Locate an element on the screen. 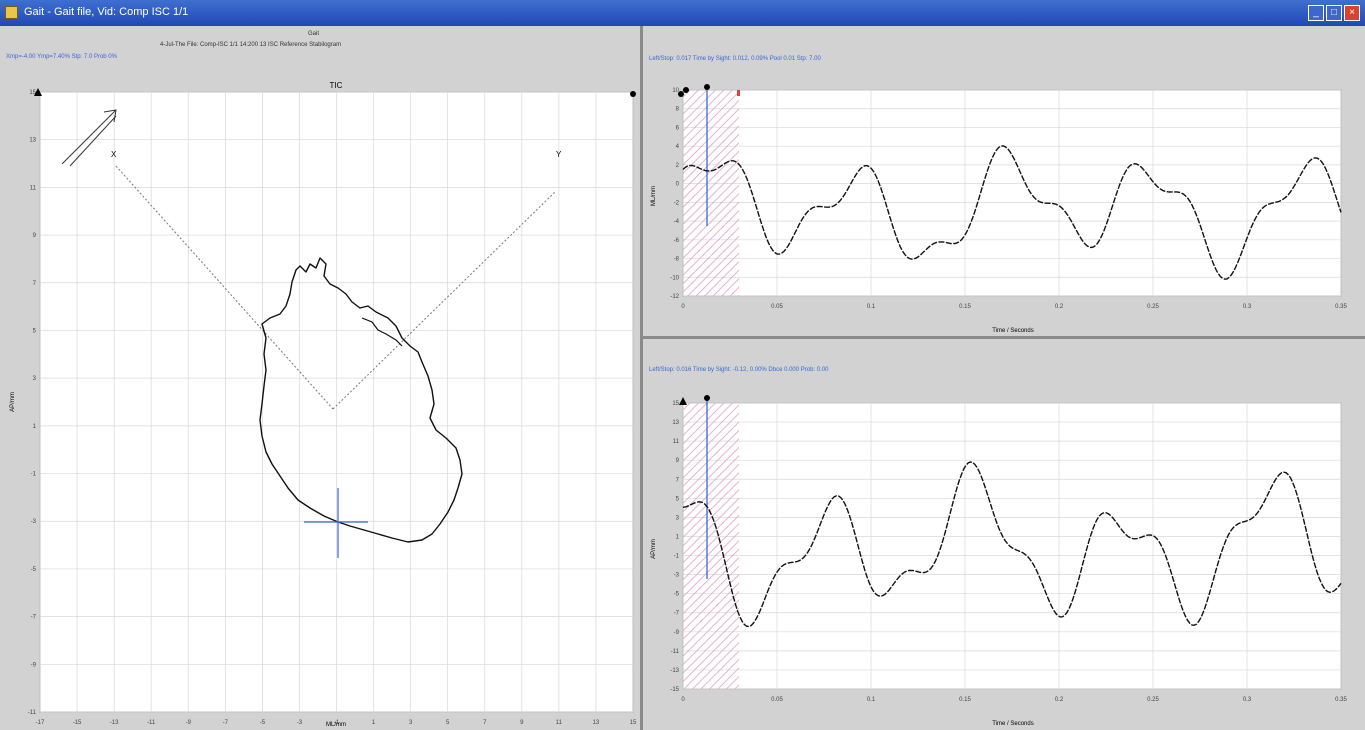  y-tick-label: -12 is located at coordinates (674, 297).